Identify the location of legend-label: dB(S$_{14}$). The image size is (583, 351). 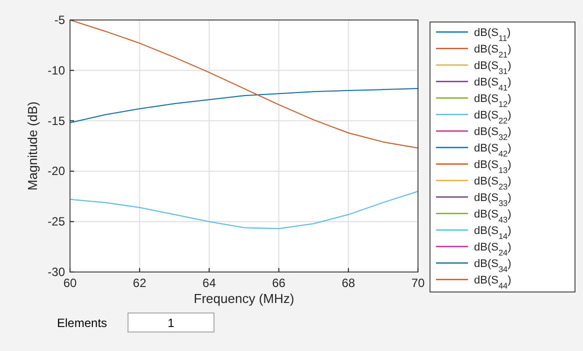
(493, 232).